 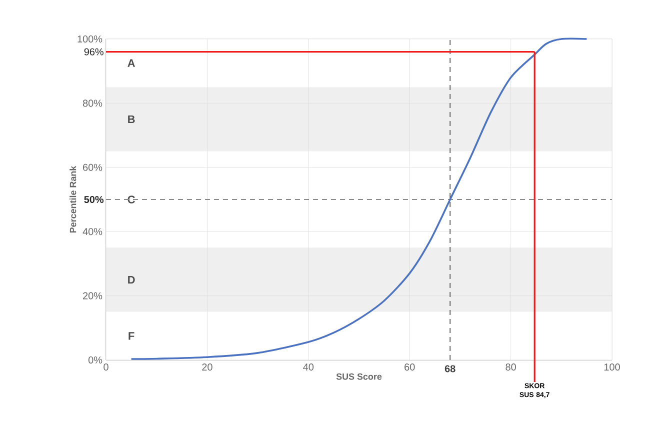 What do you see at coordinates (450, 368) in the screenshot?
I see `ref-line-label: 68` at bounding box center [450, 368].